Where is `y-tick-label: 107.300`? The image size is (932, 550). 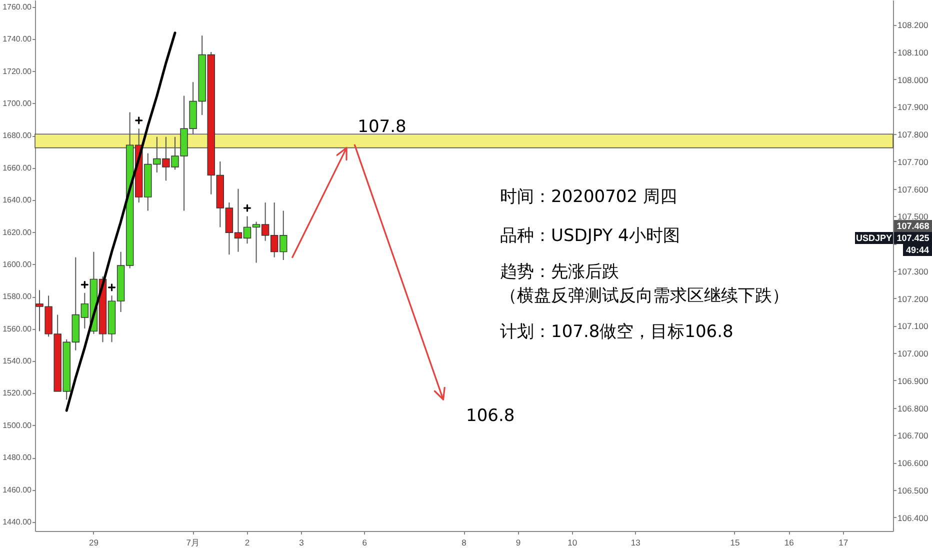
y-tick-label: 107.300 is located at coordinates (913, 271).